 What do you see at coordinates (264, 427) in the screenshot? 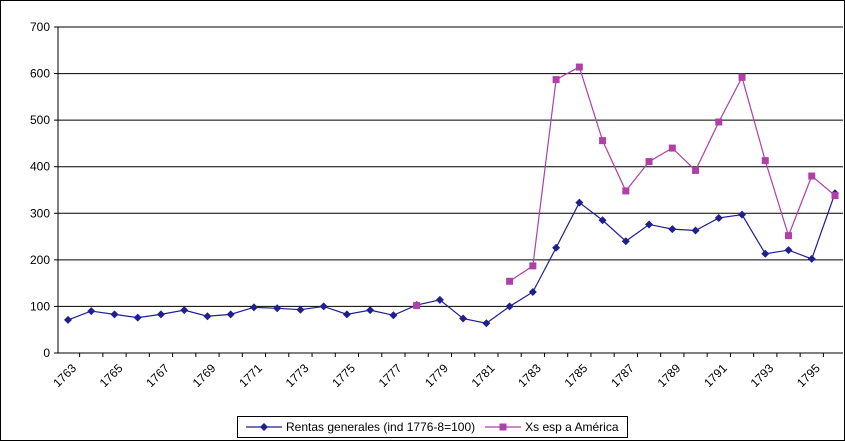
I see `legend-swatch-rentas` at bounding box center [264, 427].